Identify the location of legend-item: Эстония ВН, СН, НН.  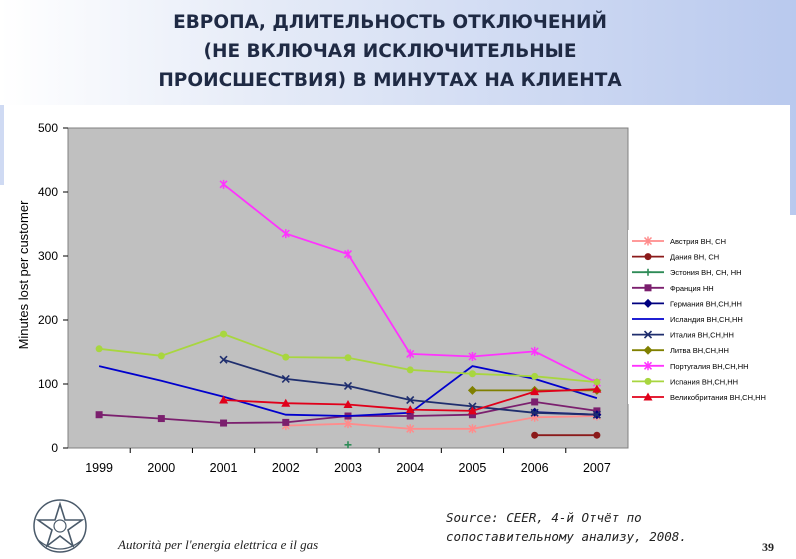
(687, 272).